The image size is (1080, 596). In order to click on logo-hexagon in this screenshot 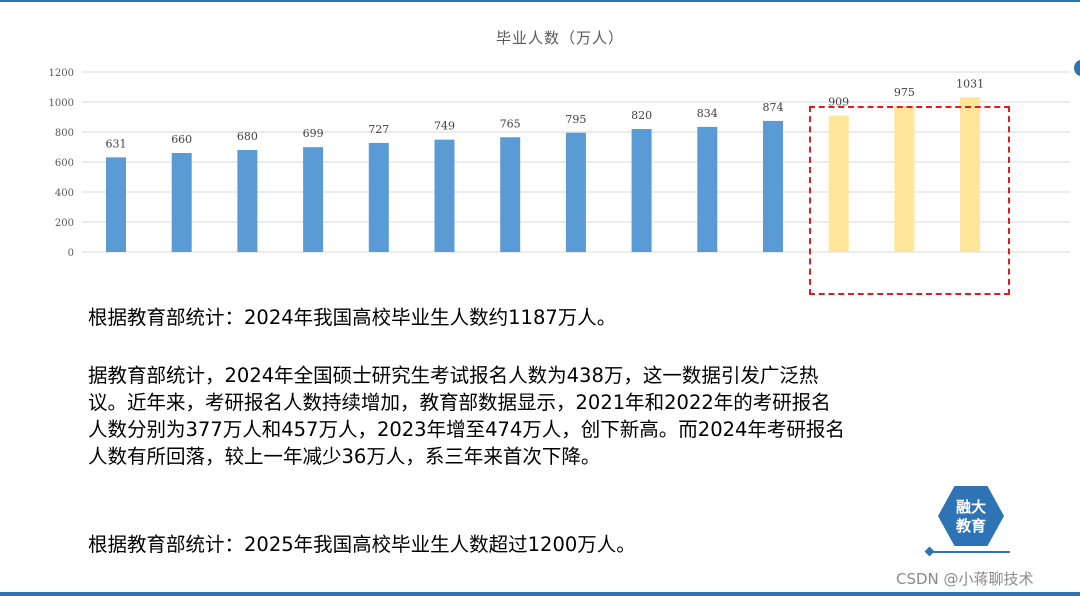, I will do `click(971, 516)`.